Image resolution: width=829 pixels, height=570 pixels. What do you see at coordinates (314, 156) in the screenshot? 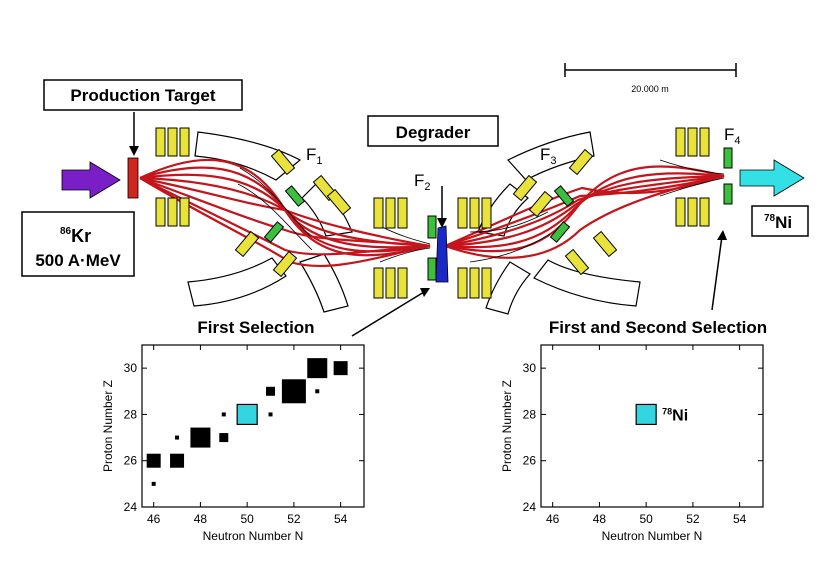
I see `focus-f1-label: F1` at bounding box center [314, 156].